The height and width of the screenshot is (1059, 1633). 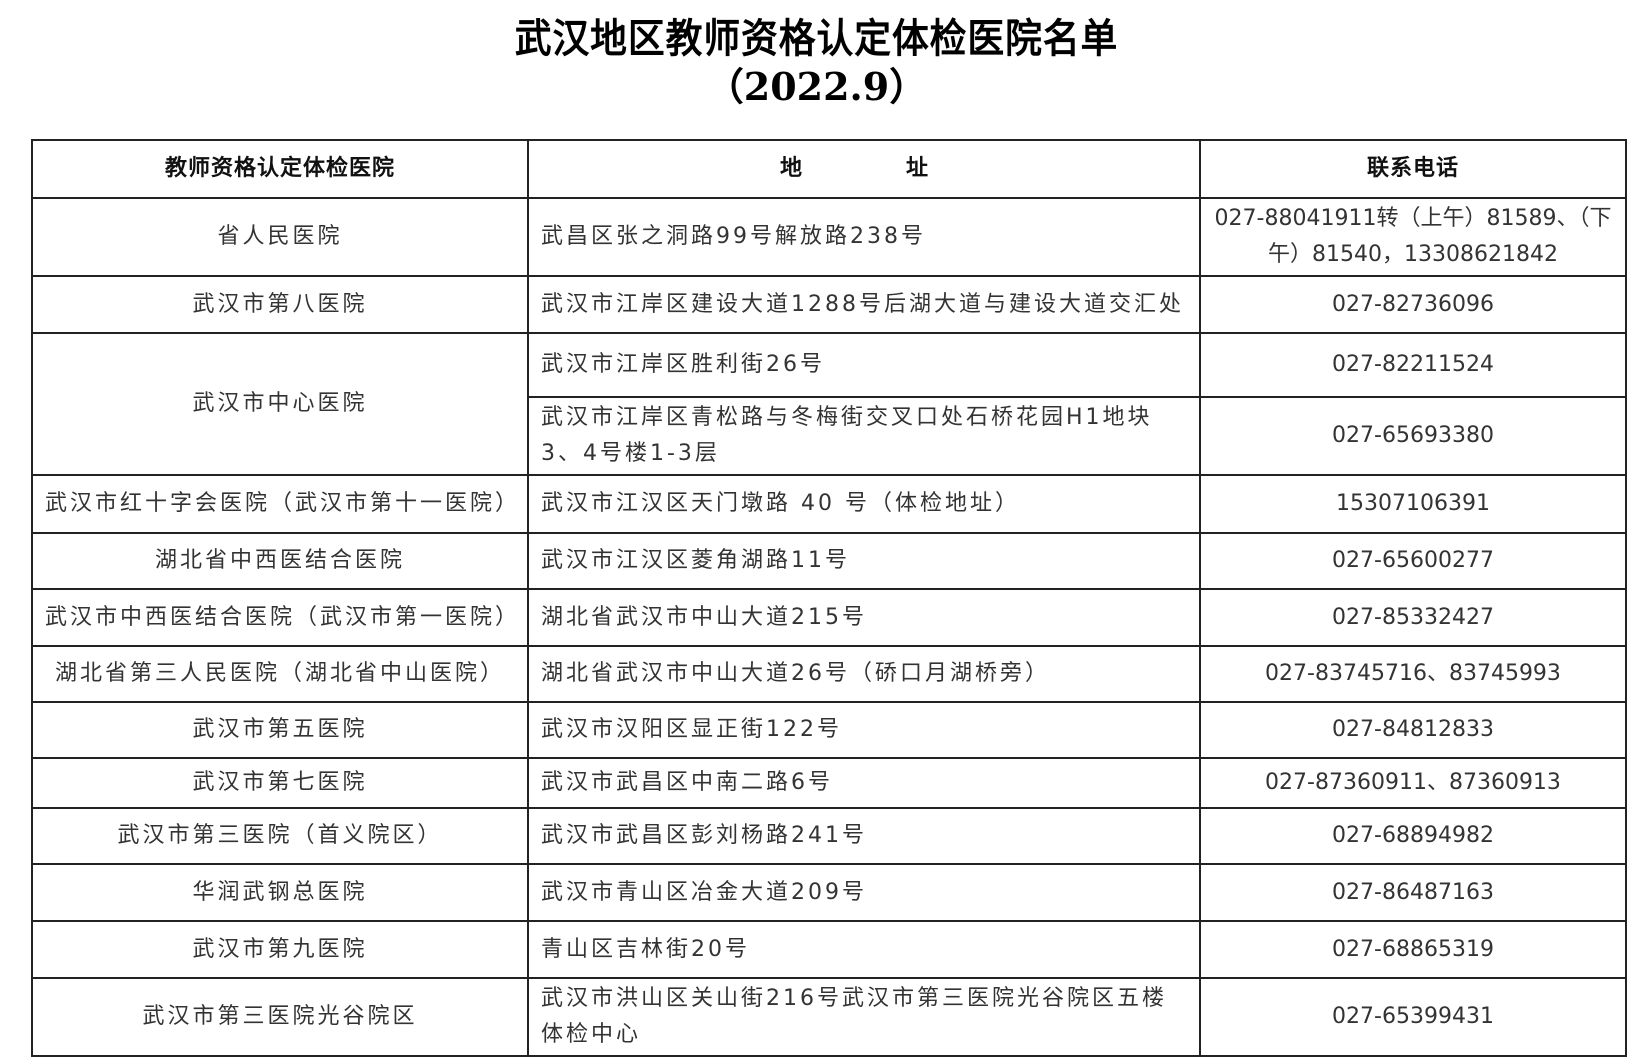 What do you see at coordinates (864, 949) in the screenshot?
I see `hospital-address: 青山区吉林街20号` at bounding box center [864, 949].